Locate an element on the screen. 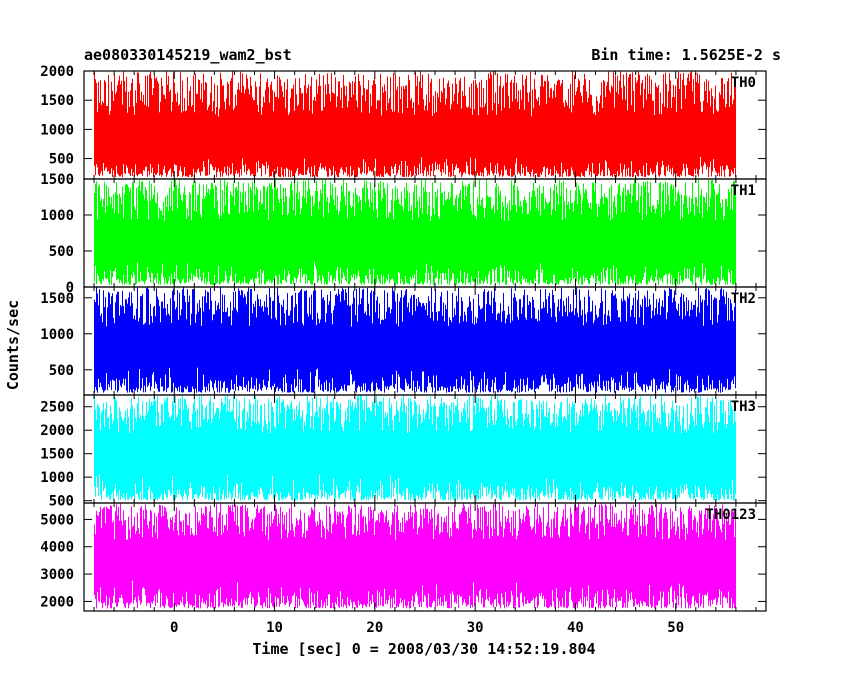 The image size is (850, 680). x-tick-label: 50 is located at coordinates (675, 628).